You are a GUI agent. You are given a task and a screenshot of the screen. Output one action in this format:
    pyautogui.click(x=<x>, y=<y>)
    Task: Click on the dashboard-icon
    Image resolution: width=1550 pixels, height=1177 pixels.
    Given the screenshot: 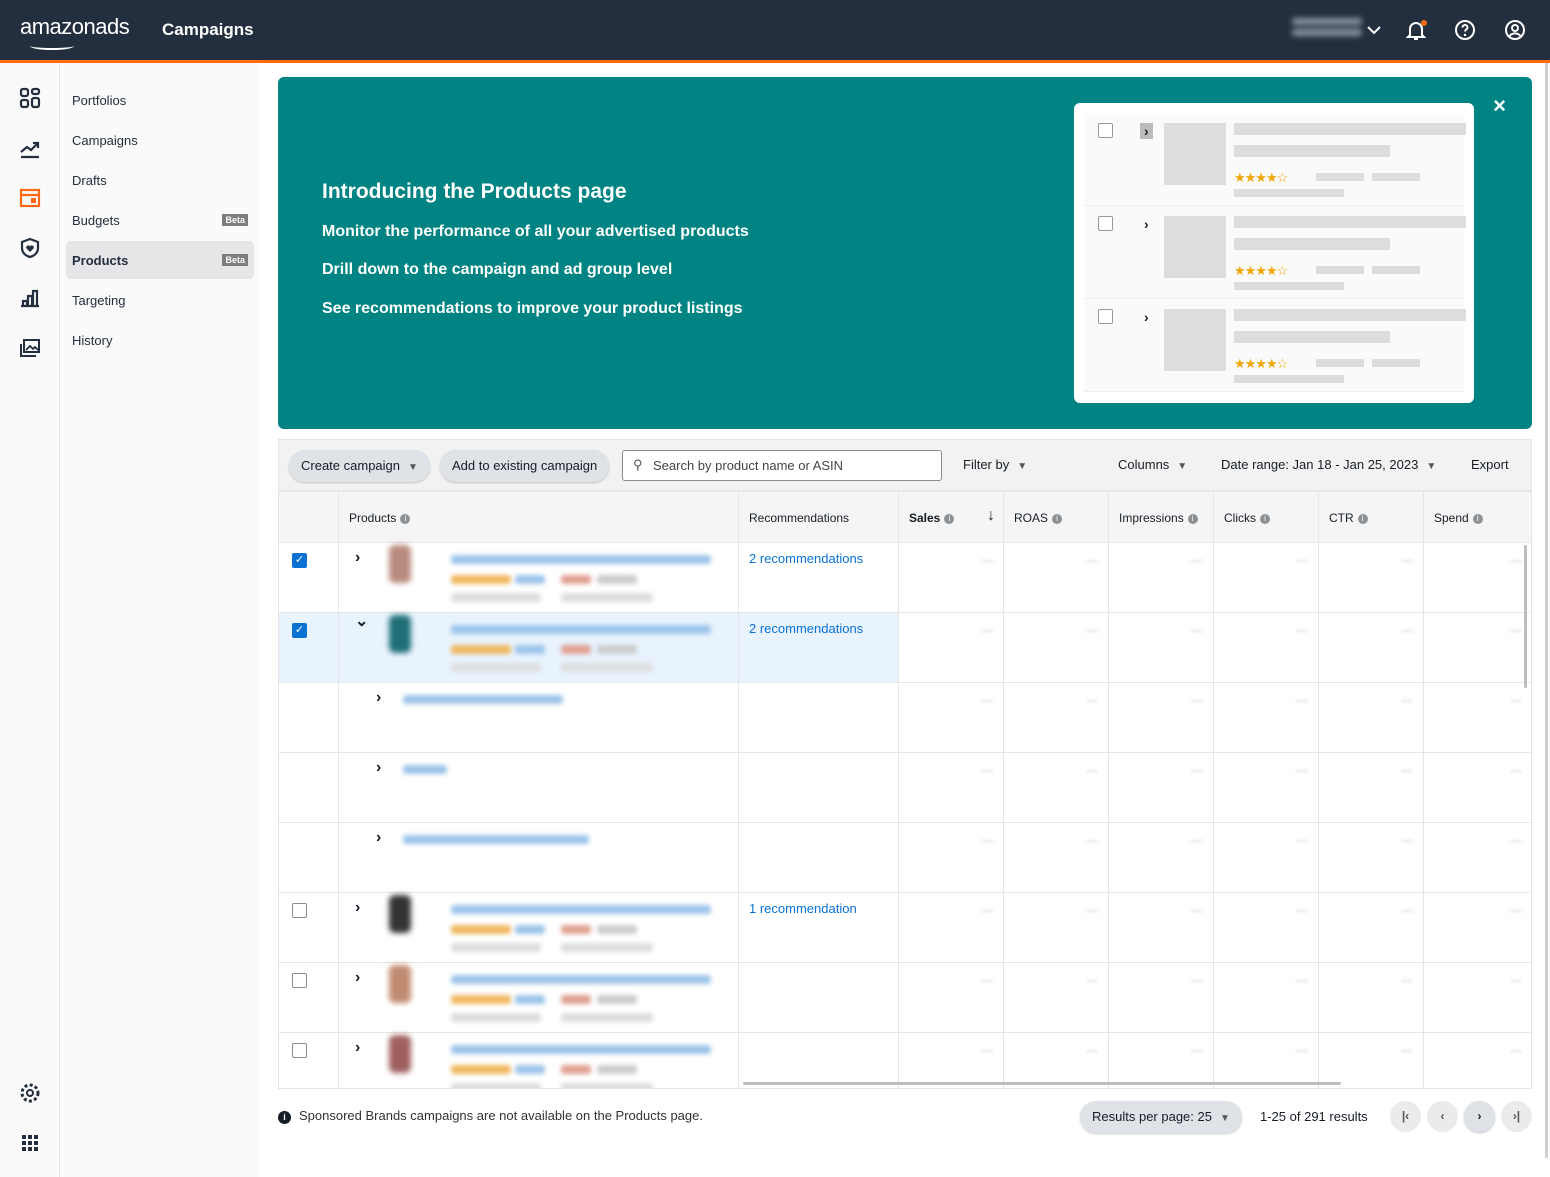 What is the action you would take?
    pyautogui.click(x=30, y=98)
    